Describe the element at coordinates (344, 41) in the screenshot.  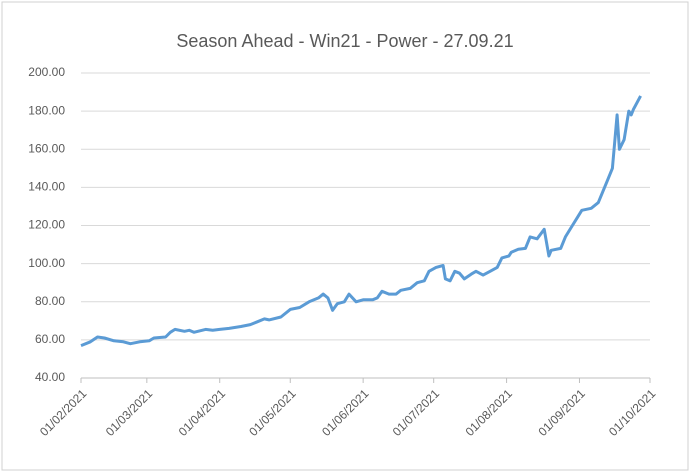
I see `chart-title: Season Ahead - Win21 - Power - 27.09.21` at that location.